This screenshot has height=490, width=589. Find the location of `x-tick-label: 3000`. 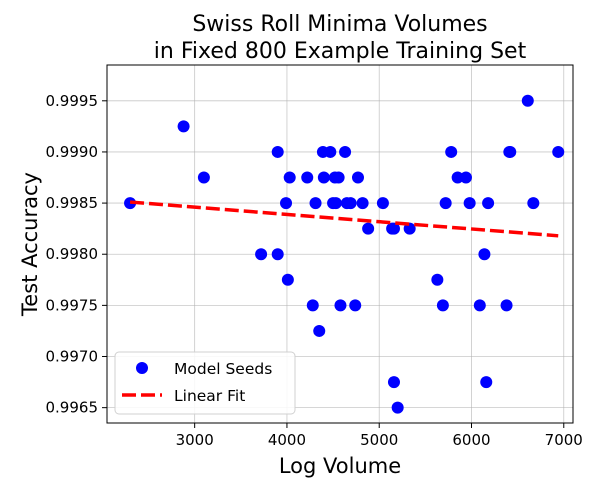

x-tick-label: 3000 is located at coordinates (195, 440).